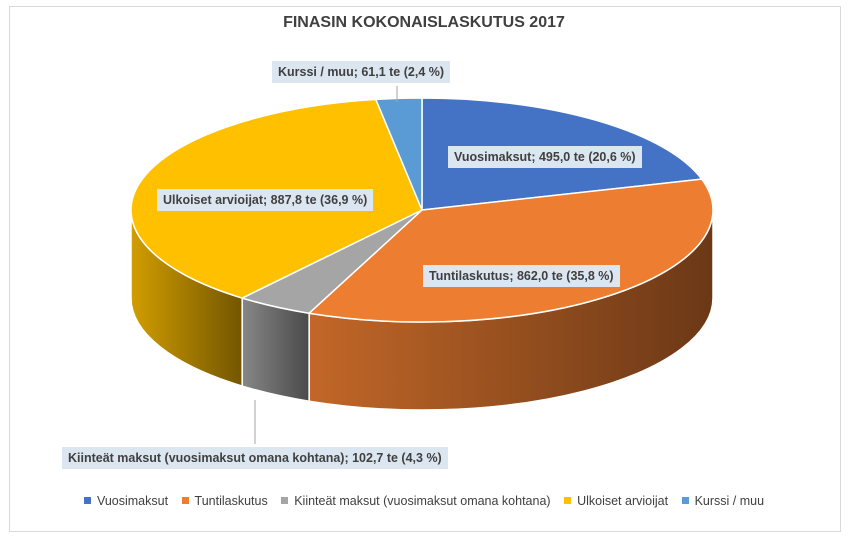 The image size is (848, 547). Describe the element at coordinates (729, 501) in the screenshot. I see `legend-label: Kurssi / muu` at that location.